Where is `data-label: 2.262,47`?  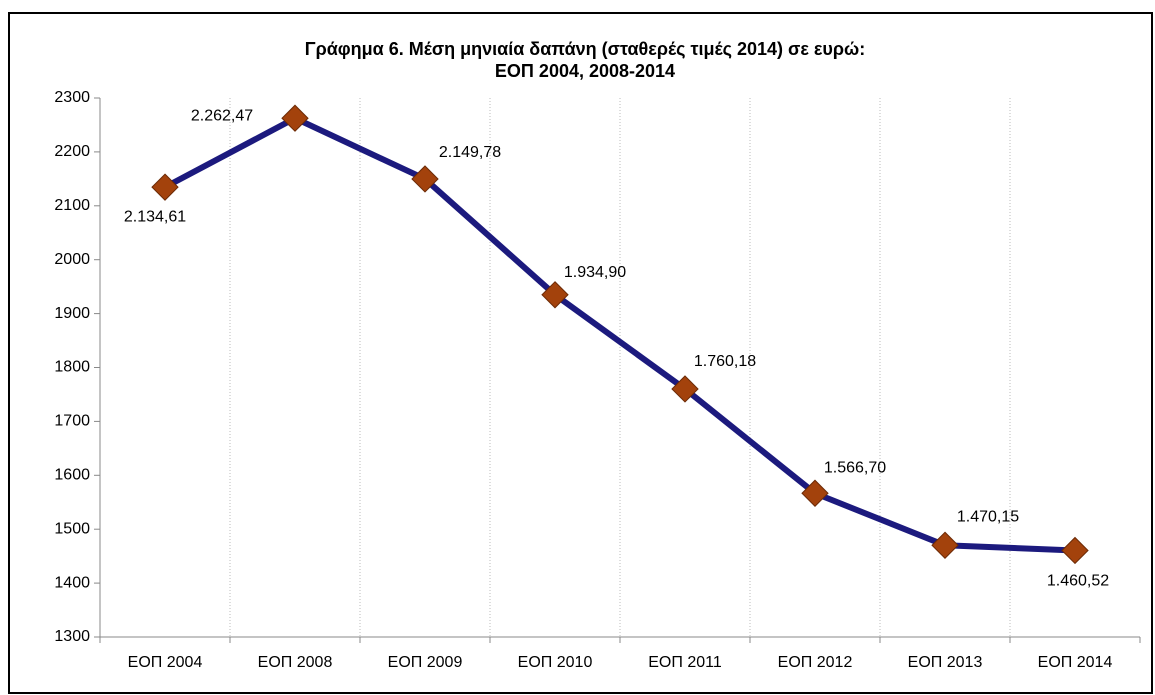
data-label: 2.262,47 is located at coordinates (222, 115).